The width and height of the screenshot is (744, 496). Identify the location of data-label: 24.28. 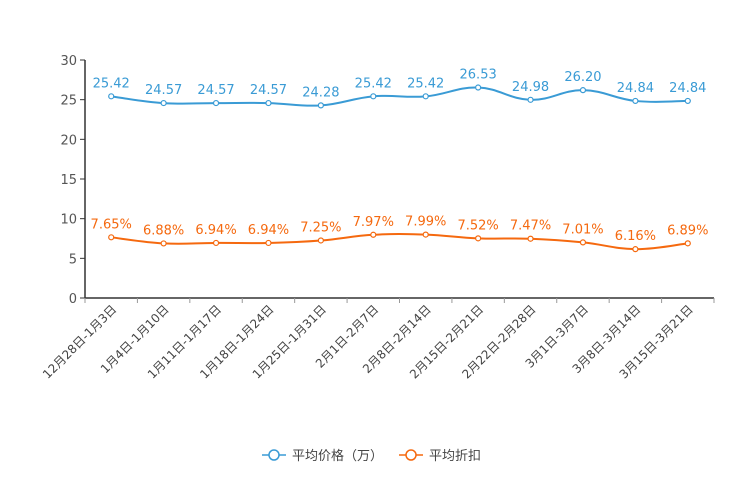
(320, 92).